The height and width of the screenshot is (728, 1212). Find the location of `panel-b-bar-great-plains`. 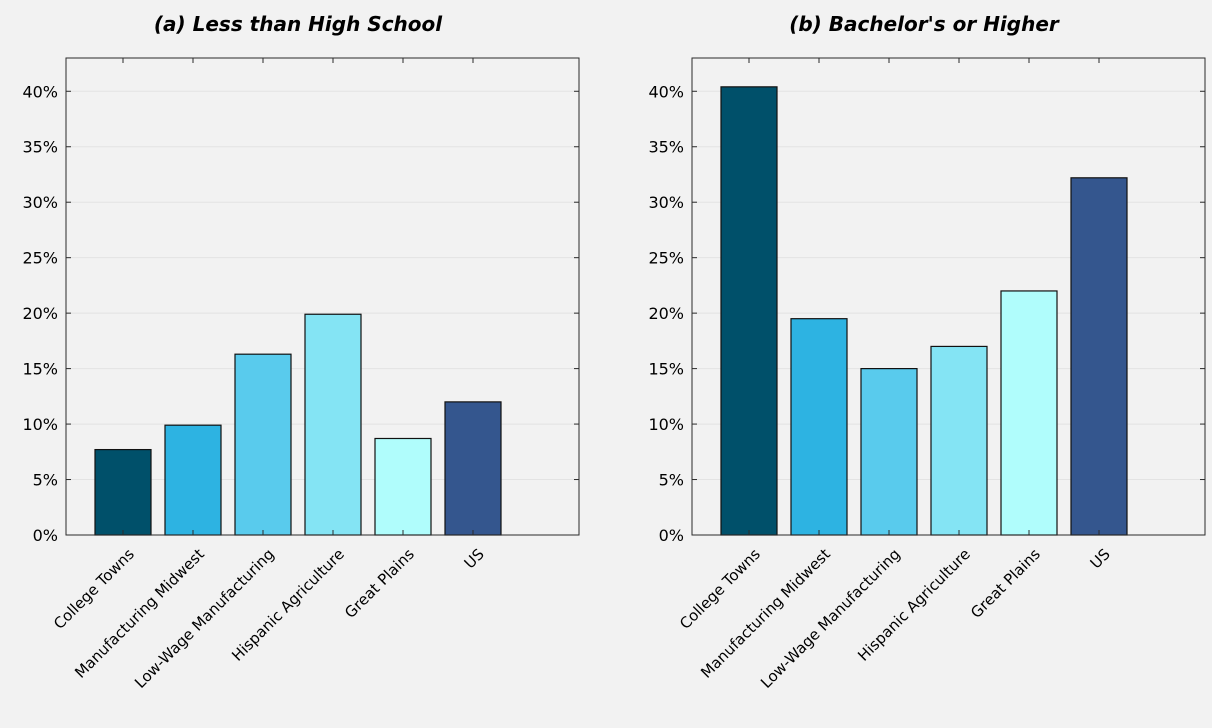

panel-b-bar-great-plains is located at coordinates (1029, 413).